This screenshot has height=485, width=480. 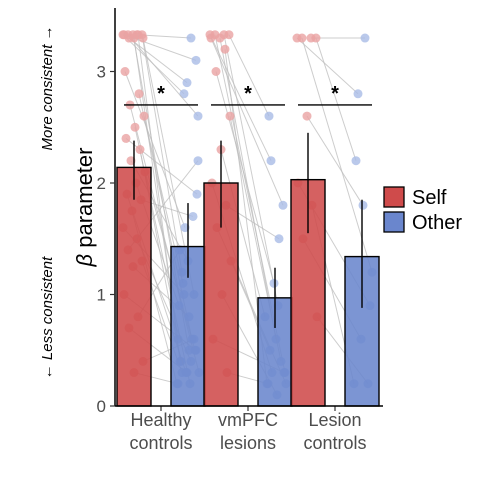 I want to click on y-axis-label: β parameter, so click(x=84, y=208).